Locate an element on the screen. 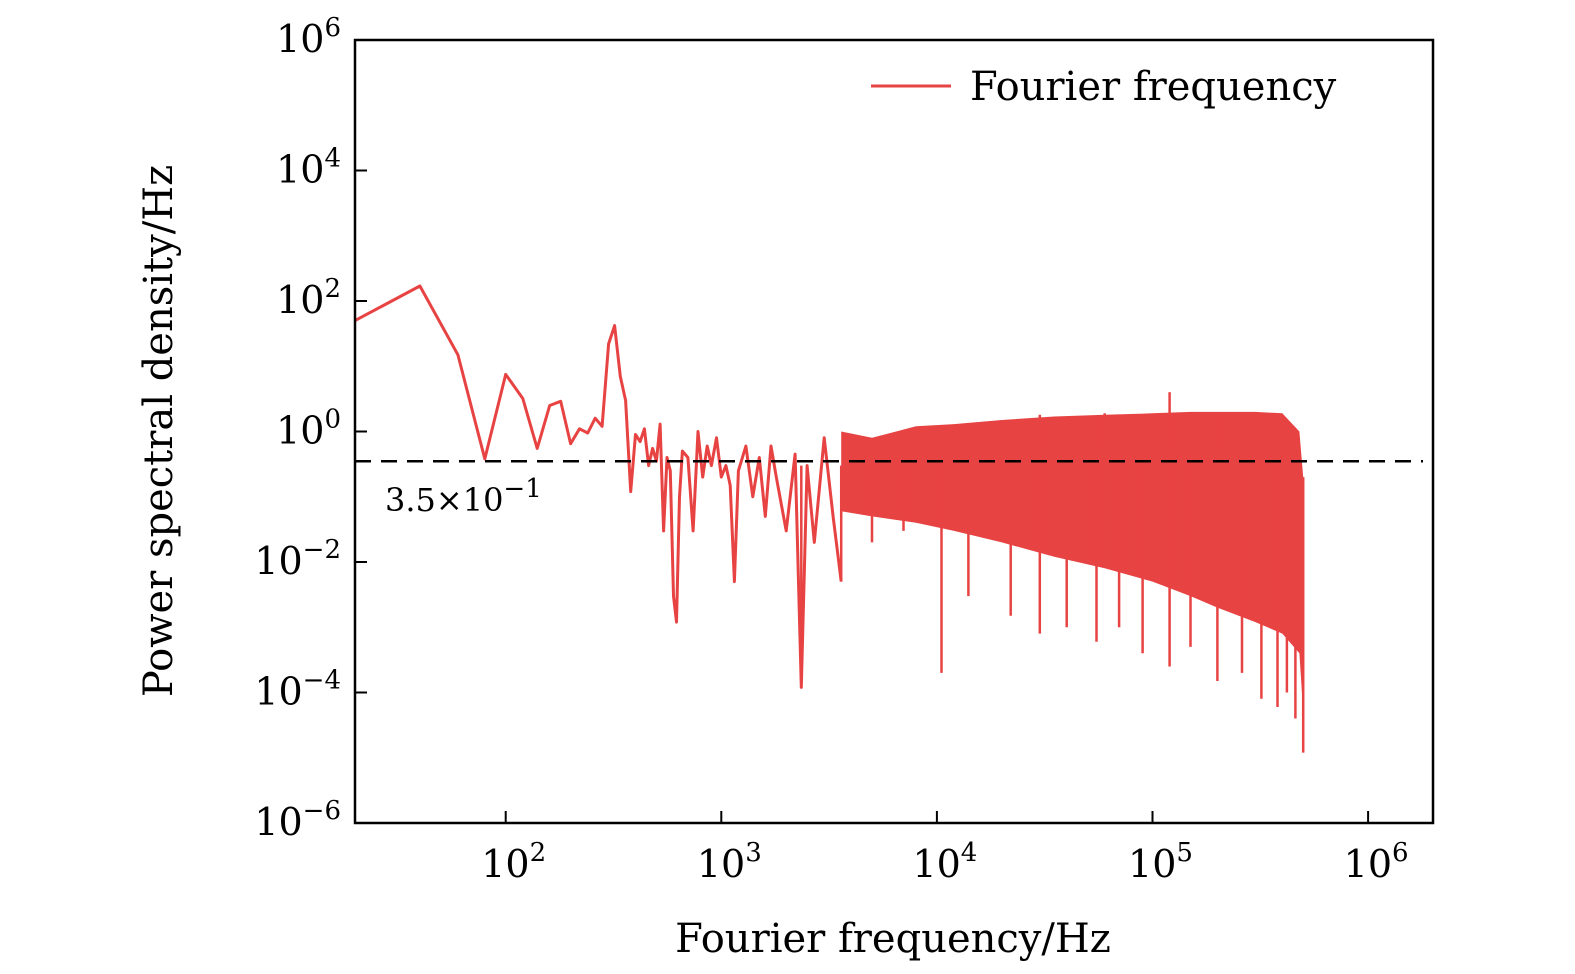 The image size is (1575, 974). reference-label: 3.5×10⁻¹ is located at coordinates (463, 496).